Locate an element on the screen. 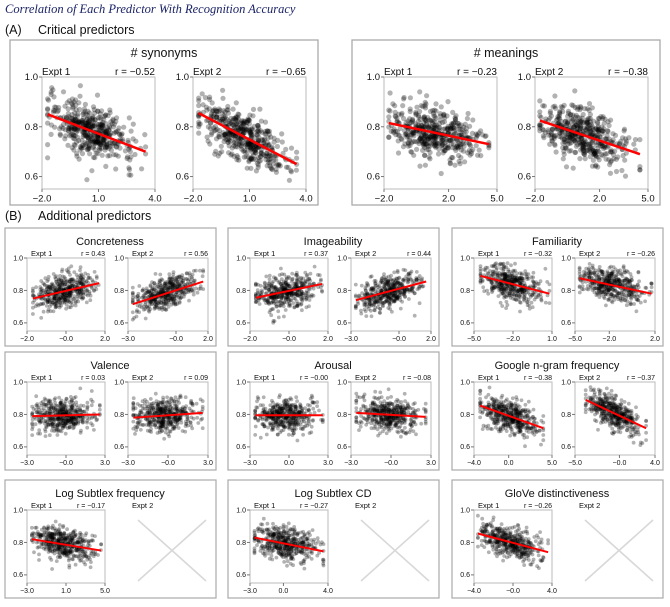 Image resolution: width=670 pixels, height=607 pixels. r-value: r = −0.52 is located at coordinates (135, 72).